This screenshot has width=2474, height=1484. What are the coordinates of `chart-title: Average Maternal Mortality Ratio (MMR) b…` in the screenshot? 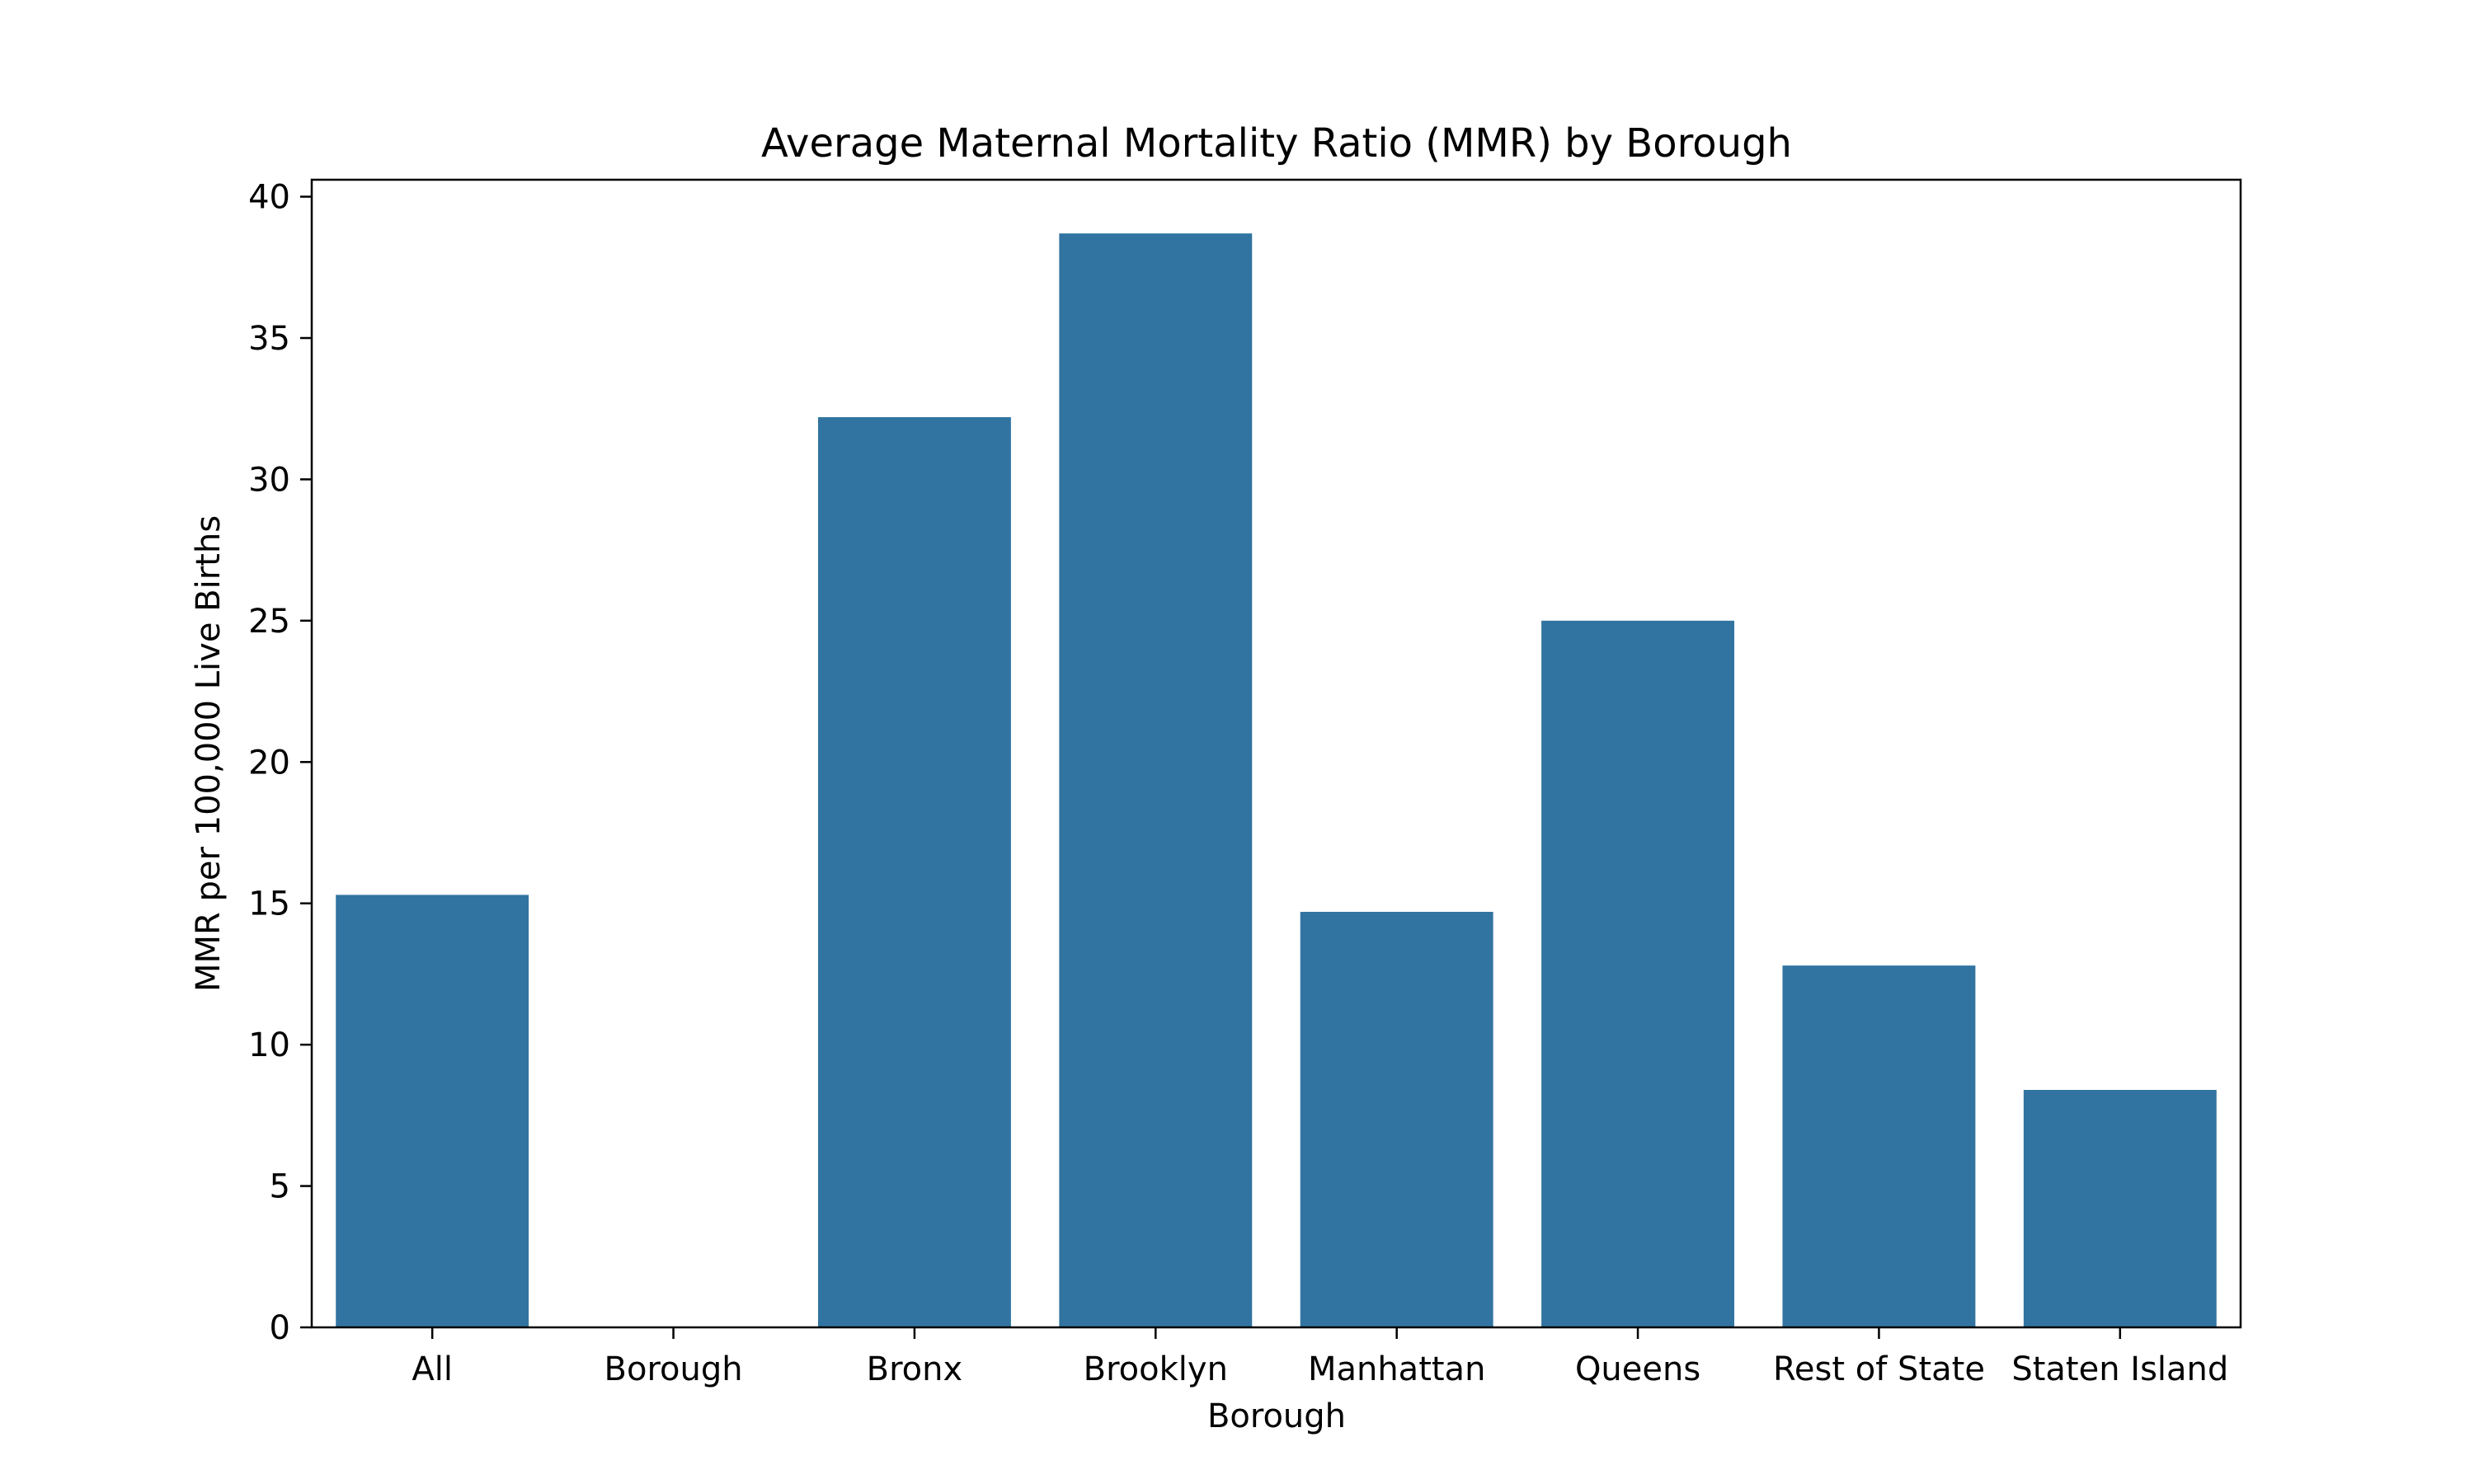 It's located at (1276, 143).